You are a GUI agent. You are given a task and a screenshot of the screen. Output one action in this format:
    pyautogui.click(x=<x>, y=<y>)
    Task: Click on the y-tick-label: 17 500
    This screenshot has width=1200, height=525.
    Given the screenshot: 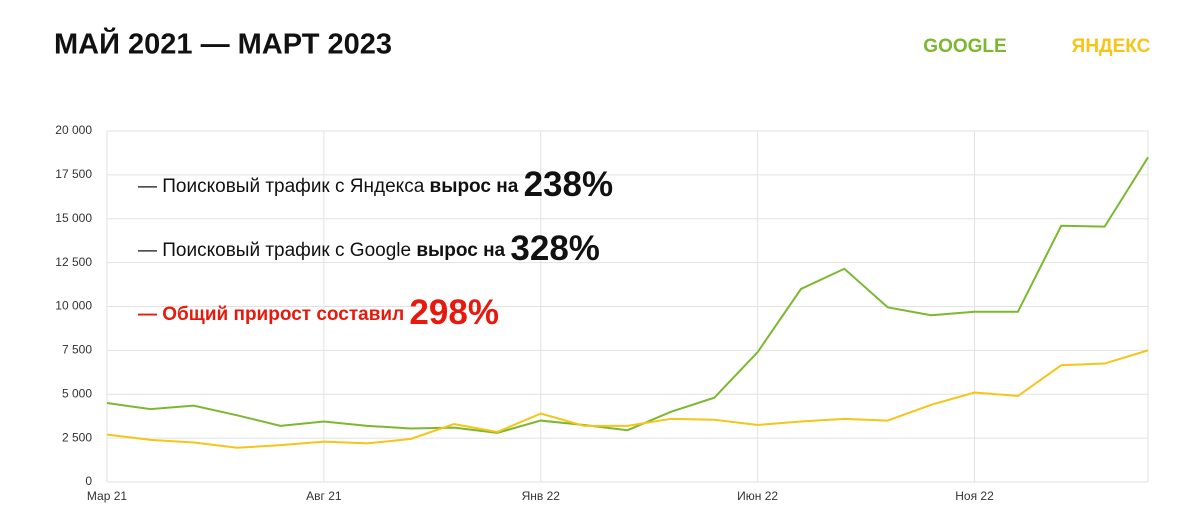 What is the action you would take?
    pyautogui.click(x=73, y=174)
    